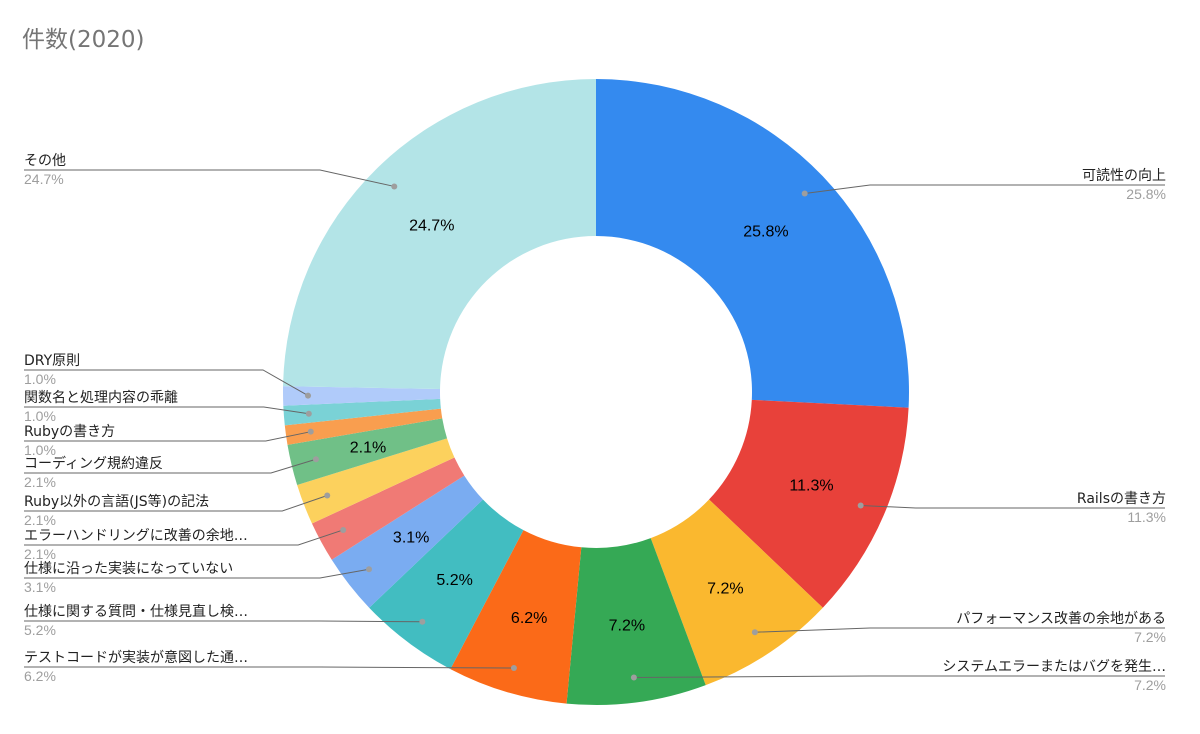 The width and height of the screenshot is (1200, 734). What do you see at coordinates (40, 554) in the screenshot?
I see `callout-value-7: 2.1%` at bounding box center [40, 554].